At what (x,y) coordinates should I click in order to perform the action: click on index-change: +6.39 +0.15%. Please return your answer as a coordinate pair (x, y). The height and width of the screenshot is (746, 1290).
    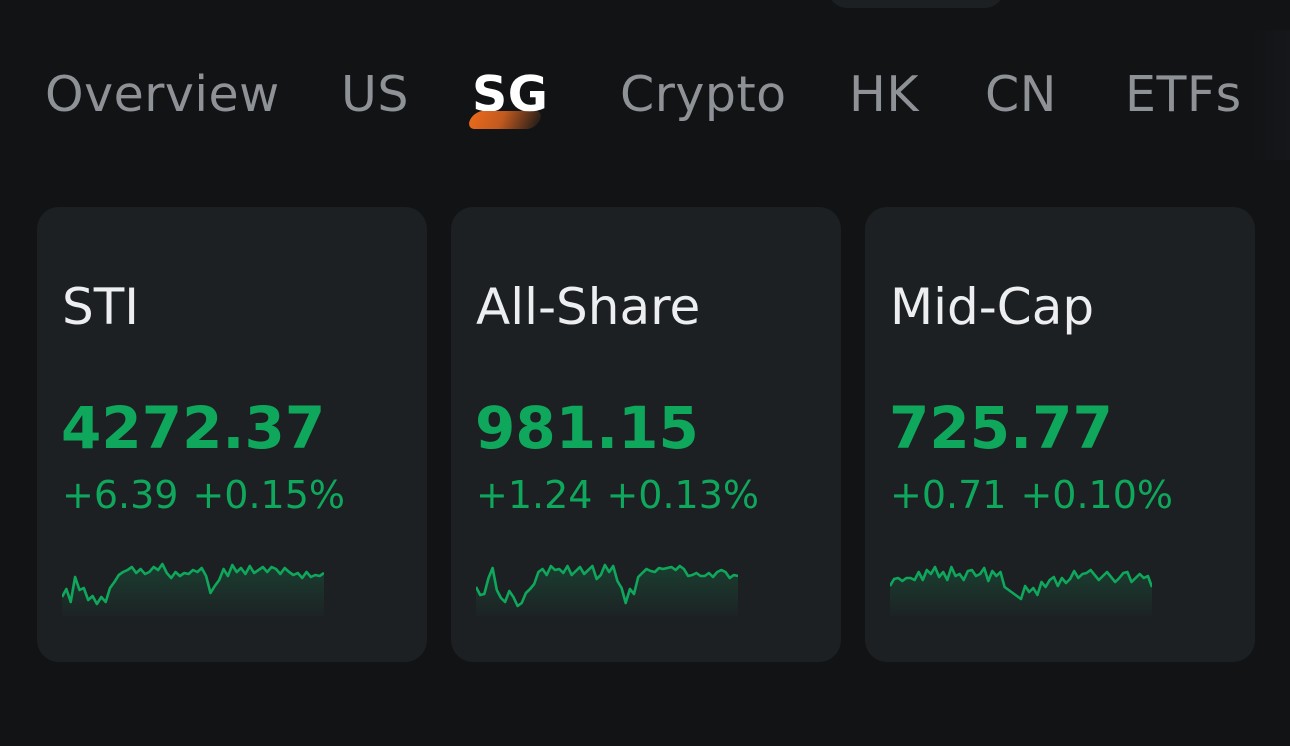
    Looking at the image, I should click on (203, 495).